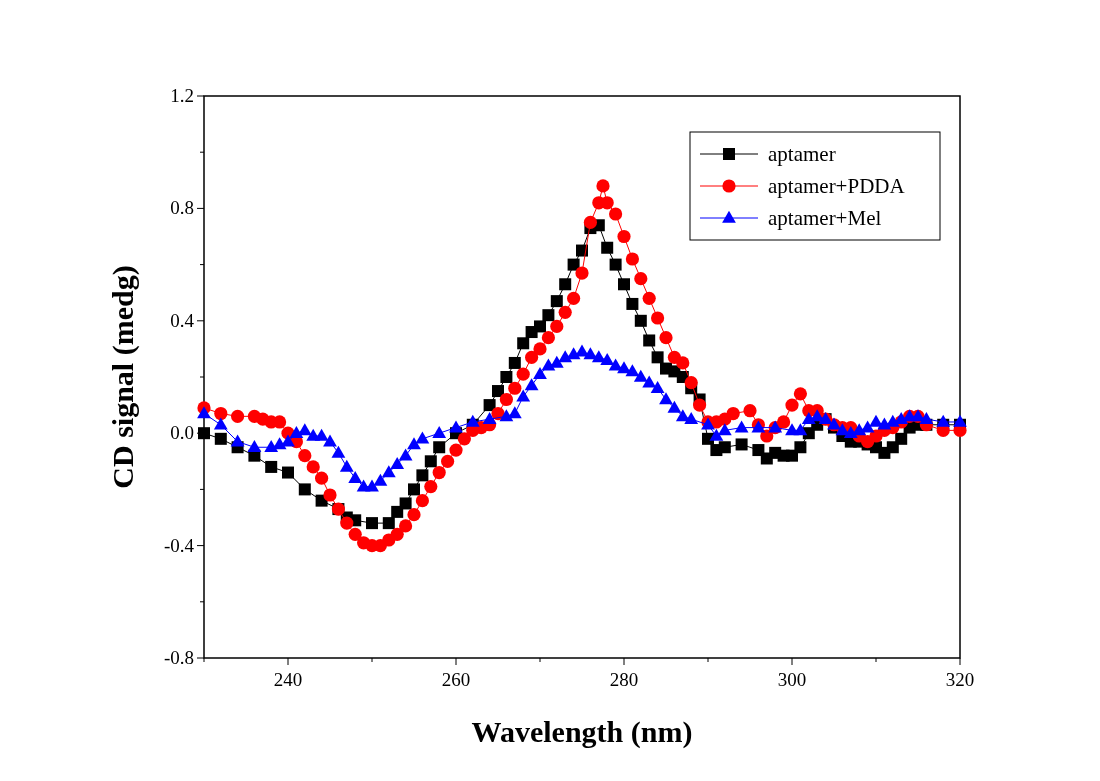 The height and width of the screenshot is (781, 1100). I want to click on x-tick-label: 300, so click(792, 679).